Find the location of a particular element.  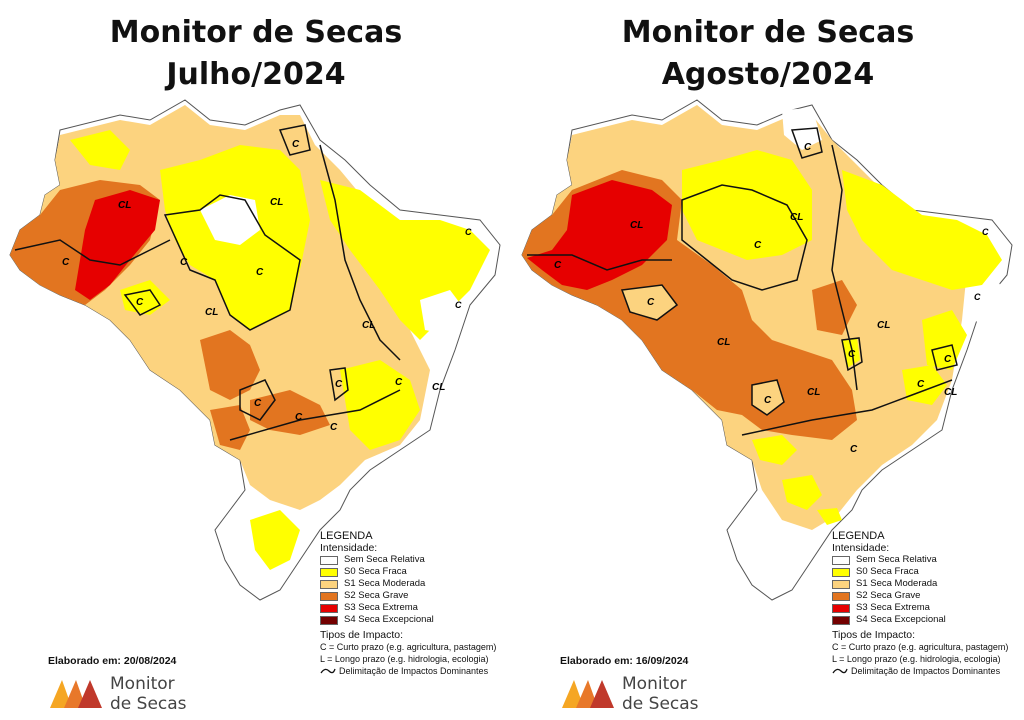

legend-item-label: S3 Seca Extrema is located at coordinates (893, 607).